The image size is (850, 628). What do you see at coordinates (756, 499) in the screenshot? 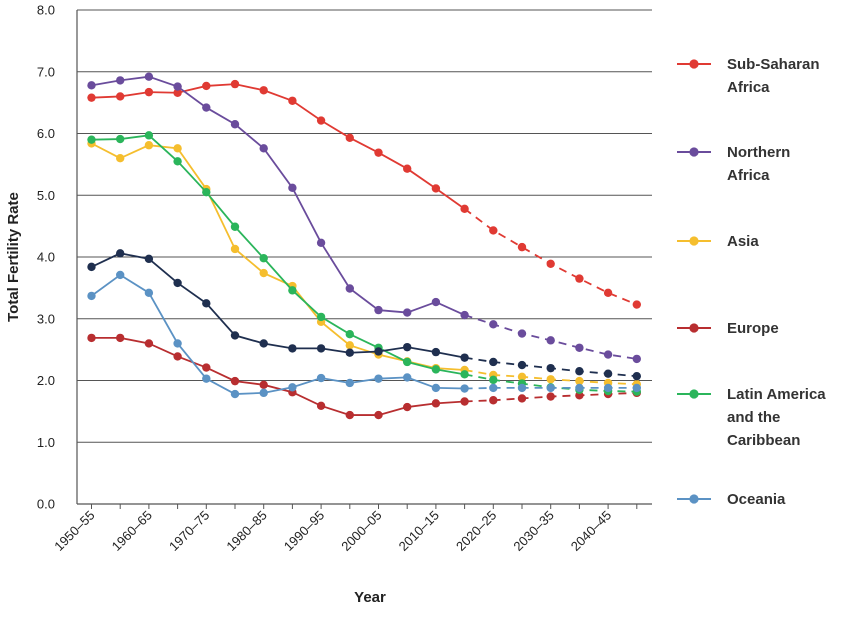
I see `legend-label: Oceania` at bounding box center [756, 499].